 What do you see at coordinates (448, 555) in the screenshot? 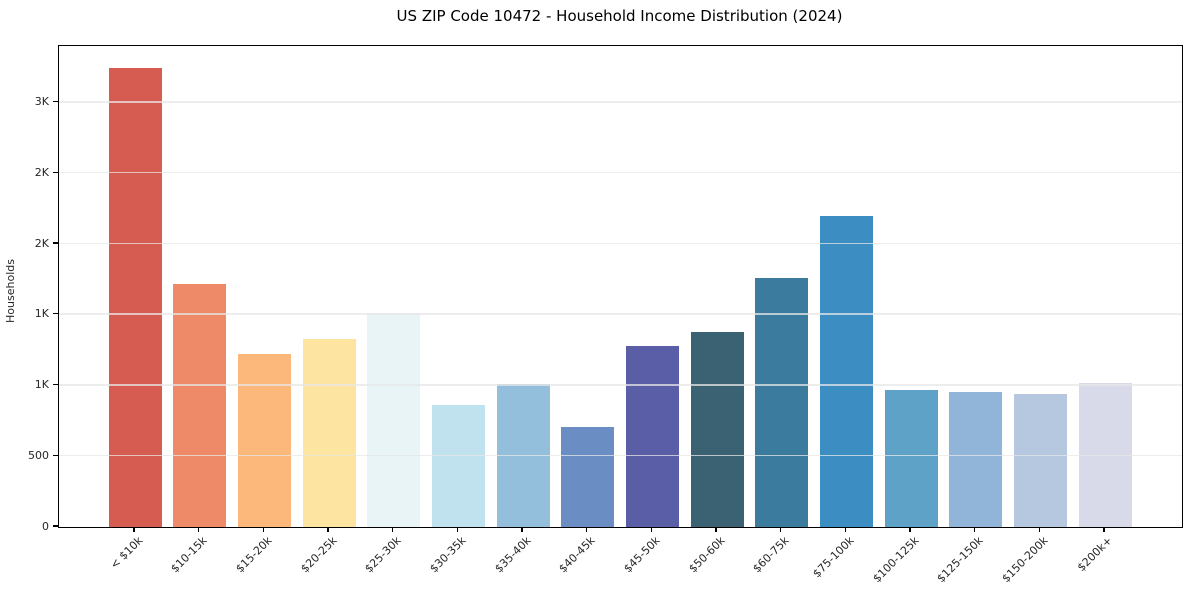
I see `x-tick-label-text: $30-35k` at bounding box center [448, 555].